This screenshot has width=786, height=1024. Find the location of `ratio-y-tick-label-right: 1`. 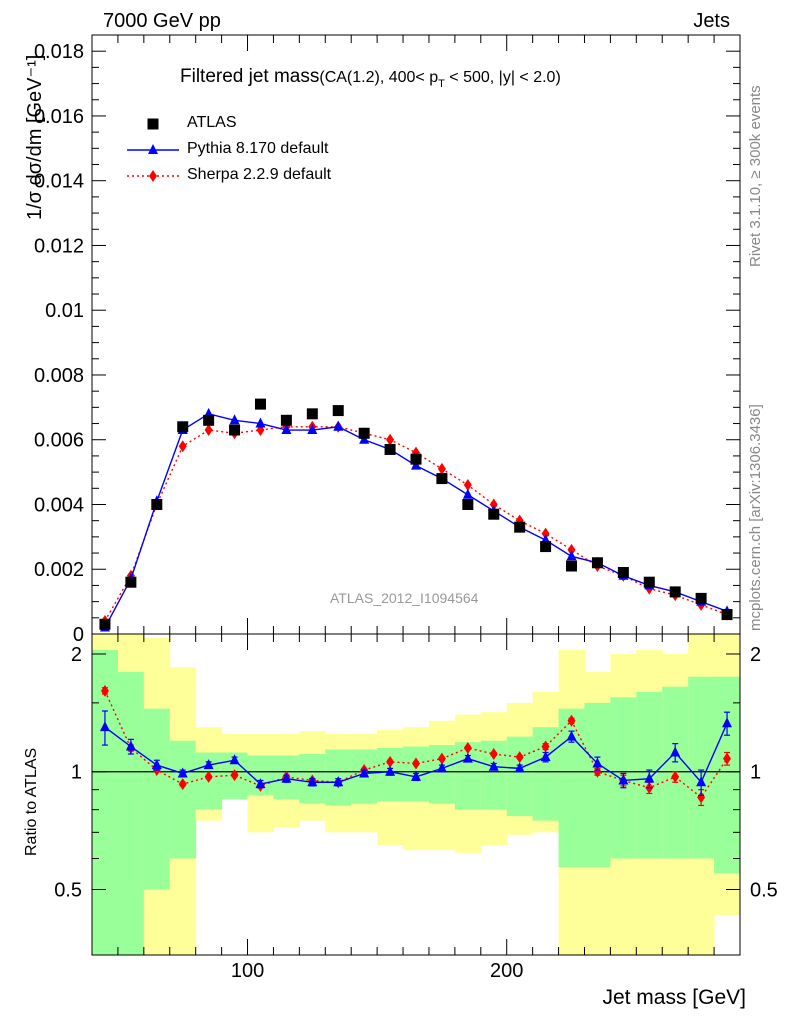

ratio-y-tick-label-right: 1 is located at coordinates (755, 773).